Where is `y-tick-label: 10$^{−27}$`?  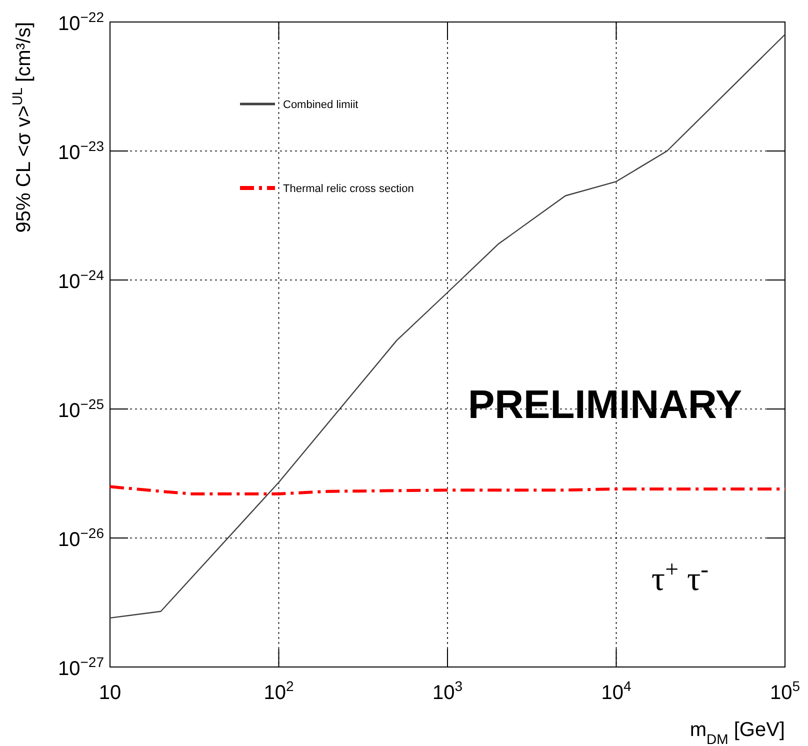 y-tick-label: 10$^{−27}$ is located at coordinates (81, 667).